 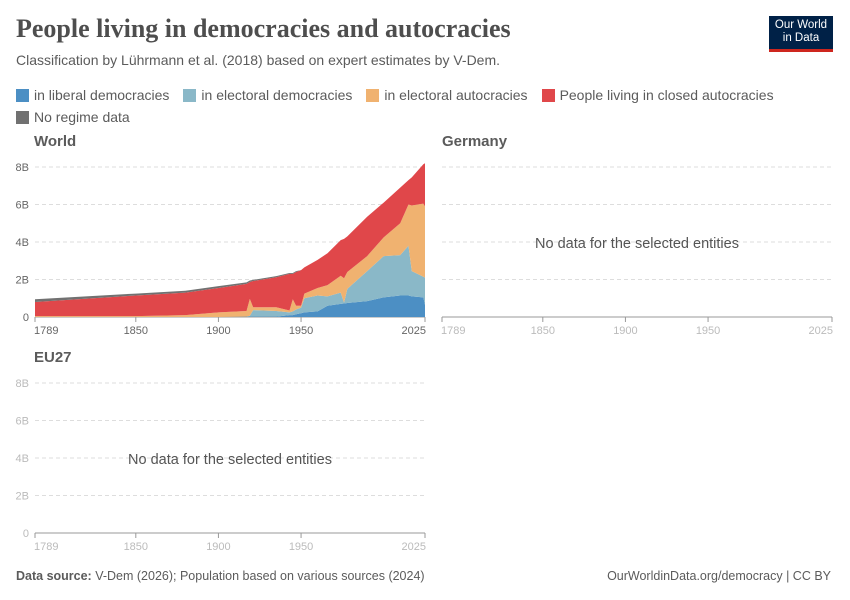 I want to click on legend-item: in liberal democracies, so click(x=92, y=95).